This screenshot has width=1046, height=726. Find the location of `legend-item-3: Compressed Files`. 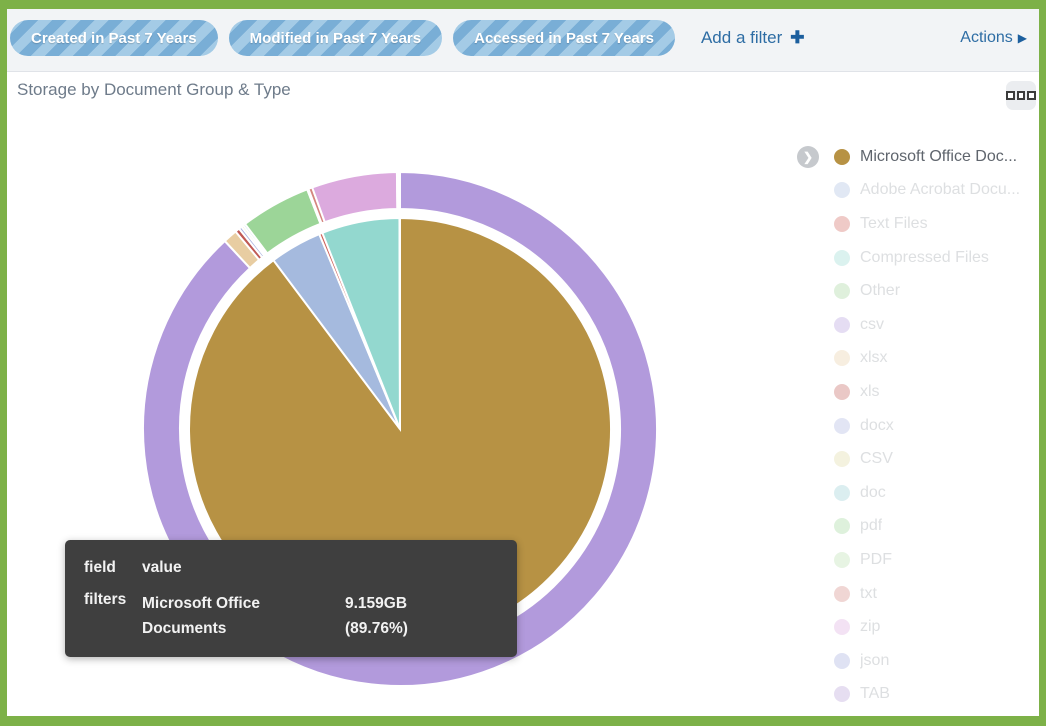

legend-item-3: Compressed Files is located at coordinates (918, 258).